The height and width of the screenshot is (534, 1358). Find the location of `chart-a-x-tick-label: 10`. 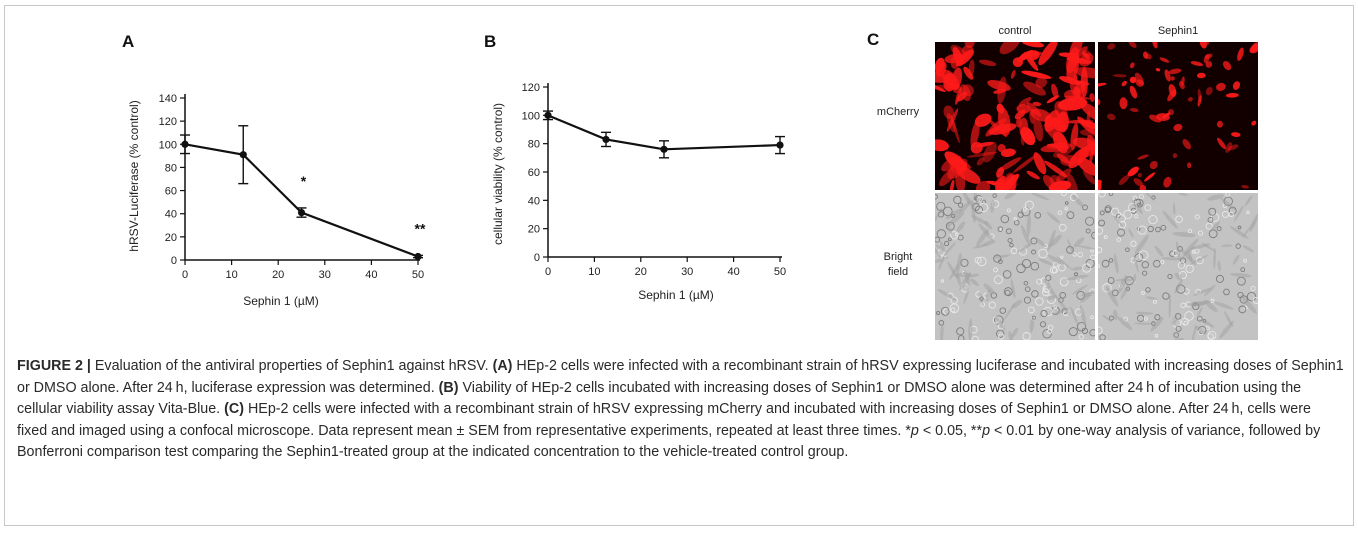

chart-a-x-tick-label: 10 is located at coordinates (231, 275).